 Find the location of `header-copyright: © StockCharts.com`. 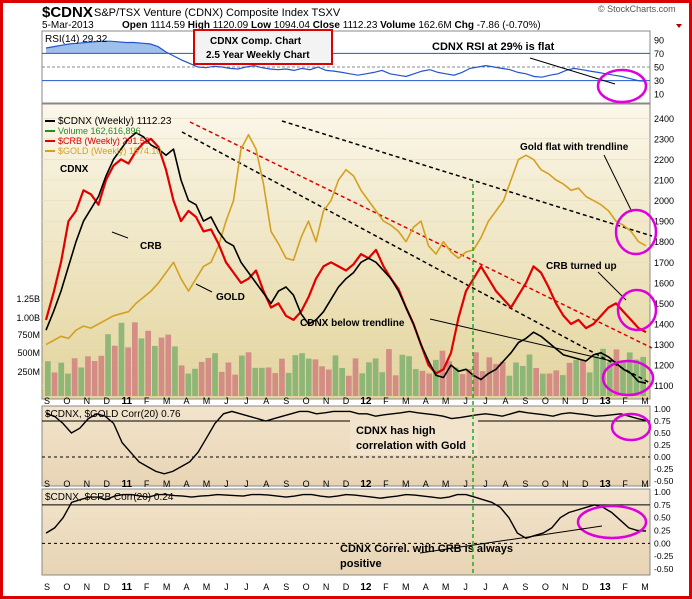

header-copyright: © StockCharts.com is located at coordinates (637, 9).